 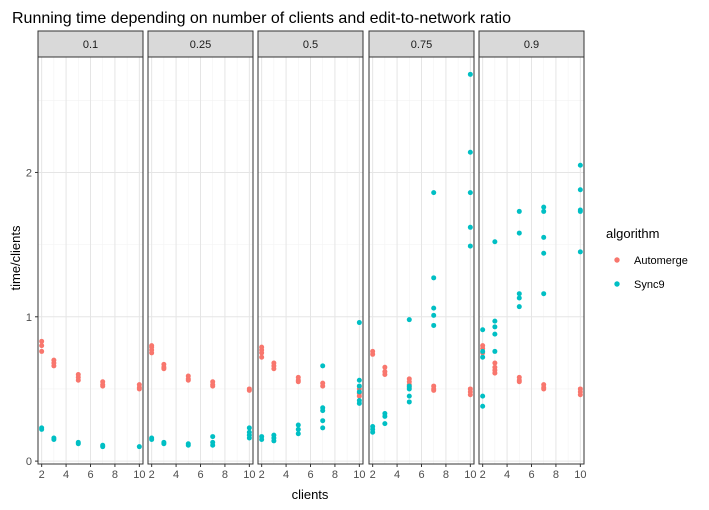 What do you see at coordinates (311, 255) in the screenshot?
I see `facet-panel-0.5: 0.5 2 4 6 8 10` at bounding box center [311, 255].